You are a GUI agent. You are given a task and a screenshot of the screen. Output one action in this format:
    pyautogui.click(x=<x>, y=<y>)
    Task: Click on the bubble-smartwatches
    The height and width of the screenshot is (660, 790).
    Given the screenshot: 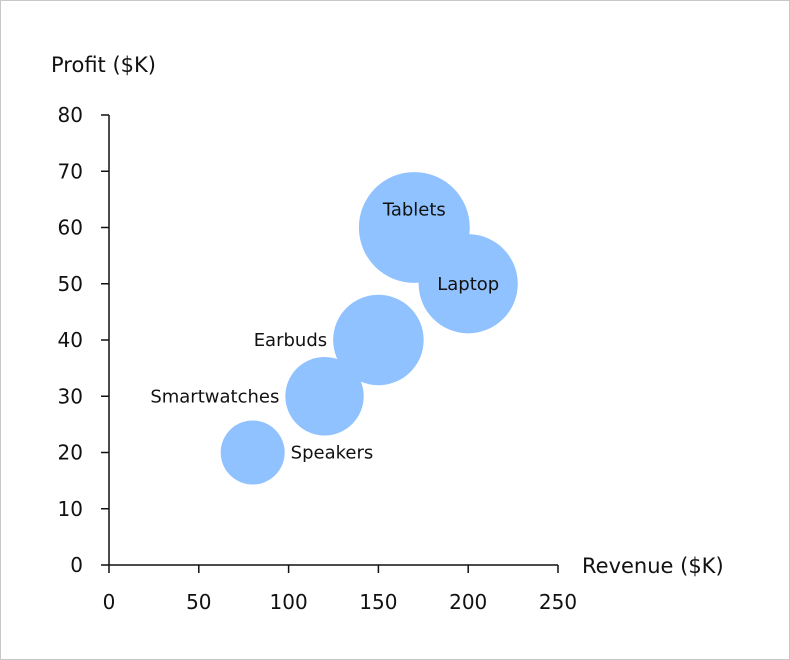 What is the action you would take?
    pyautogui.click(x=324, y=396)
    